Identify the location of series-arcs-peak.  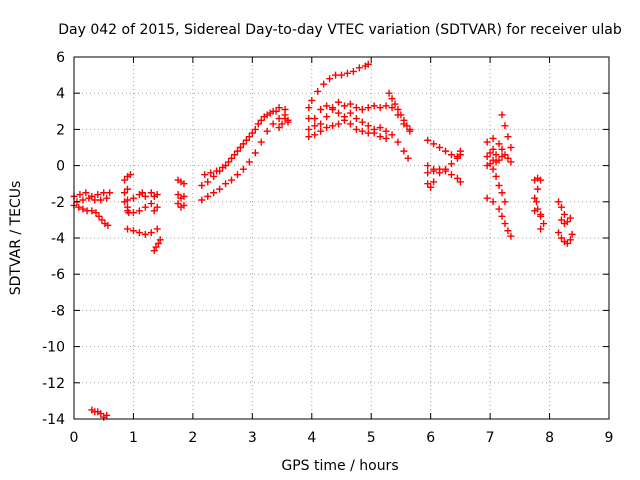
(359, 111).